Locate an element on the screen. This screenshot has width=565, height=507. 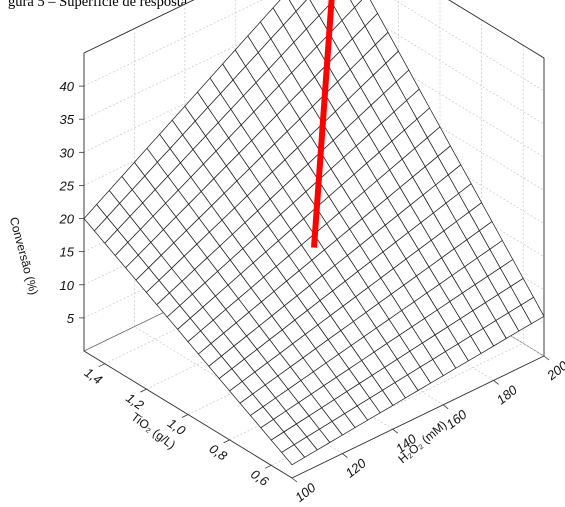
z-tick-label: 25 is located at coordinates (67, 185).